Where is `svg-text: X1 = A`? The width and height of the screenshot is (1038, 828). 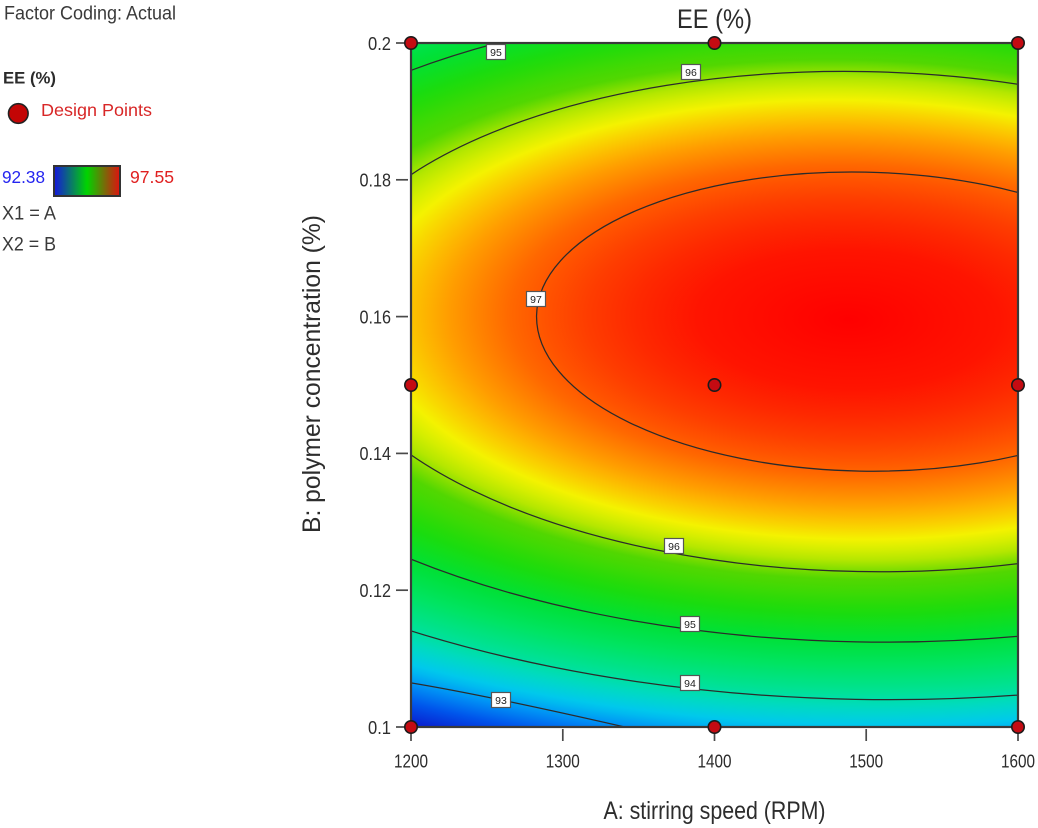
svg-text: X1 = A is located at coordinates (29, 214).